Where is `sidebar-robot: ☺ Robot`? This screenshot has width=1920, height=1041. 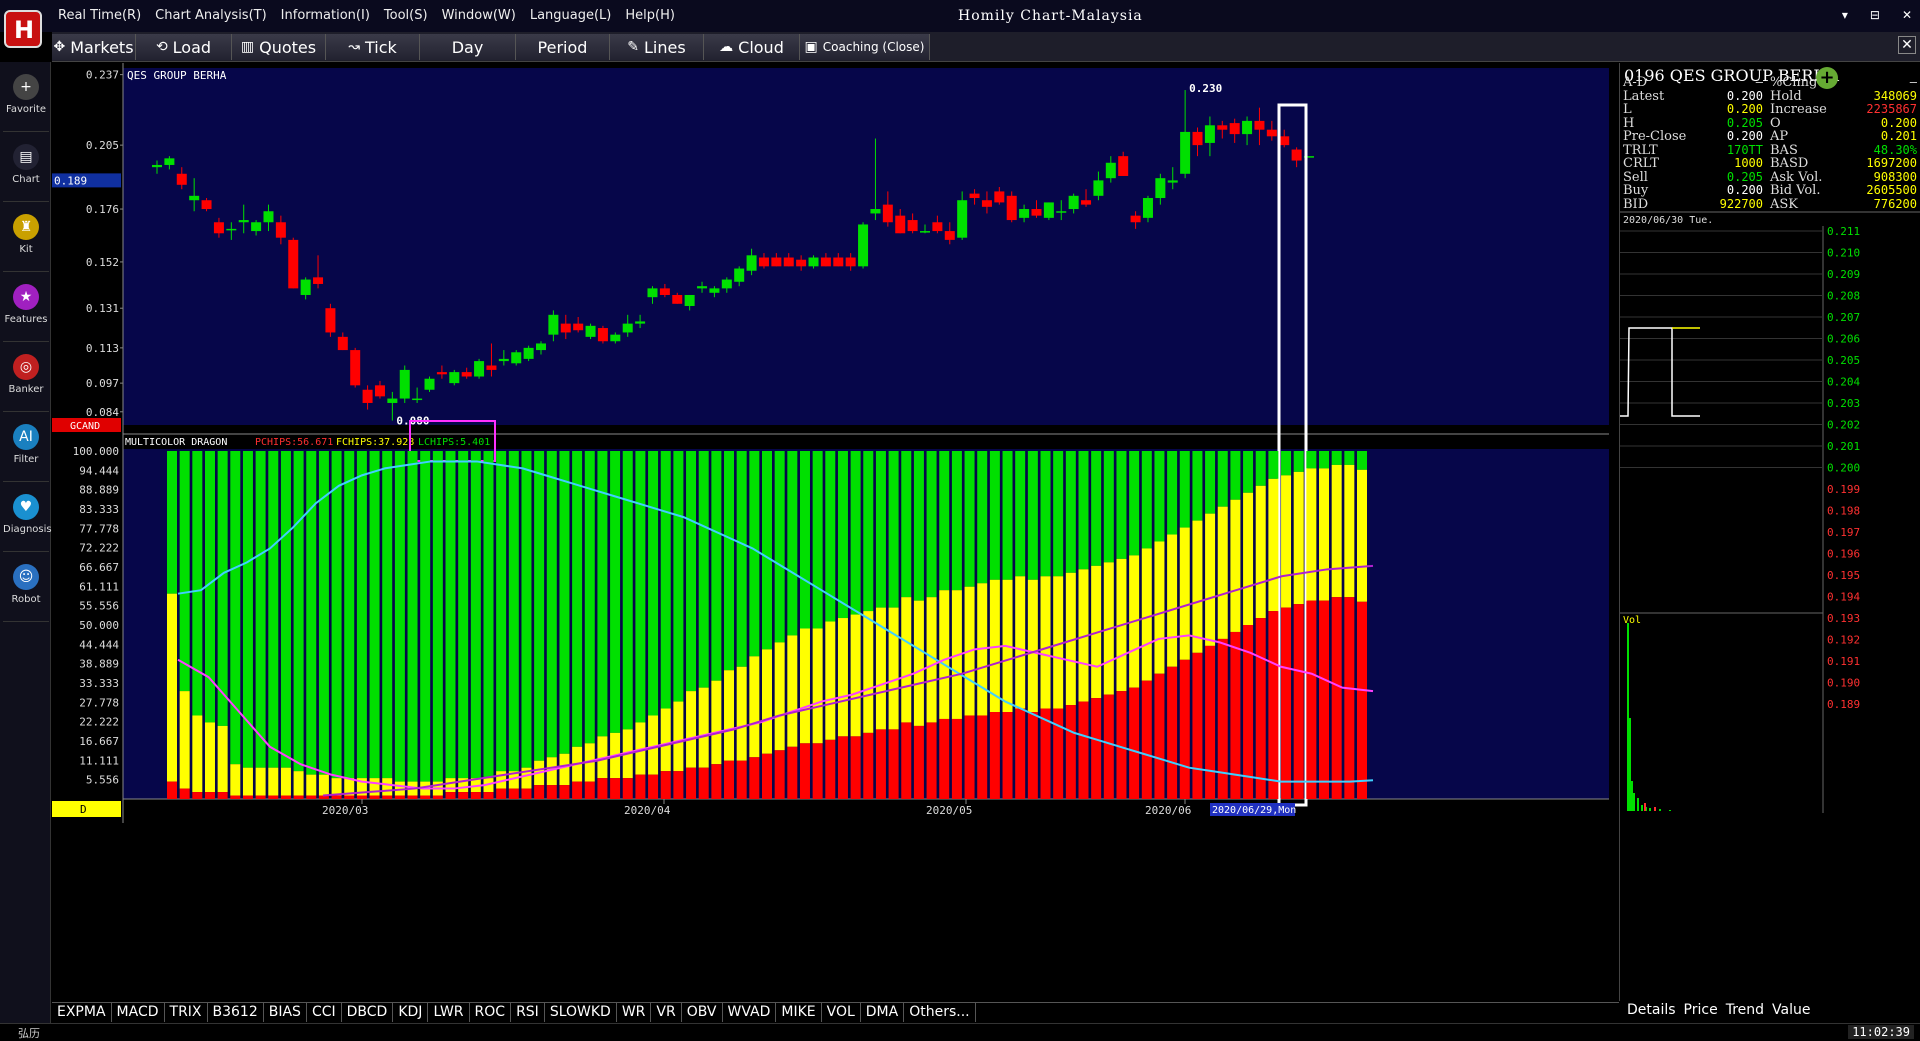 sidebar-robot: ☺ Robot is located at coordinates (26, 589).